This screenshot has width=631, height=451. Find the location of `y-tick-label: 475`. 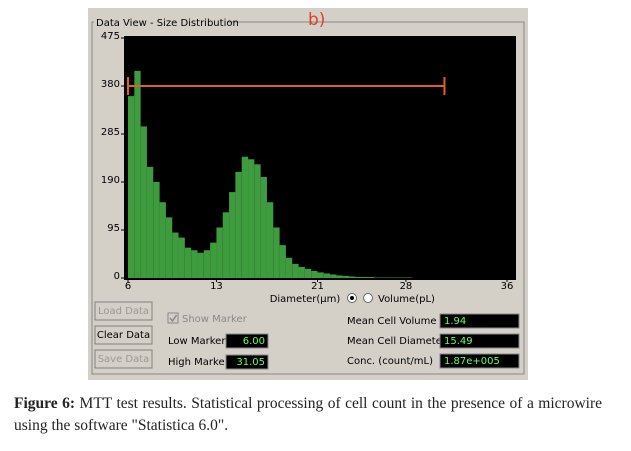

y-tick-label: 475 is located at coordinates (110, 36).